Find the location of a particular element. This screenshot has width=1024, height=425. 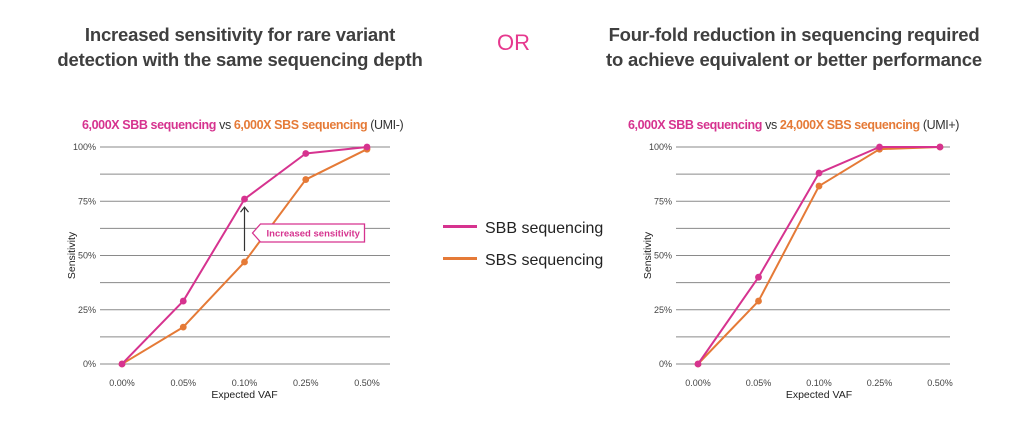

chart-left-title-vs: vs is located at coordinates (225, 125).